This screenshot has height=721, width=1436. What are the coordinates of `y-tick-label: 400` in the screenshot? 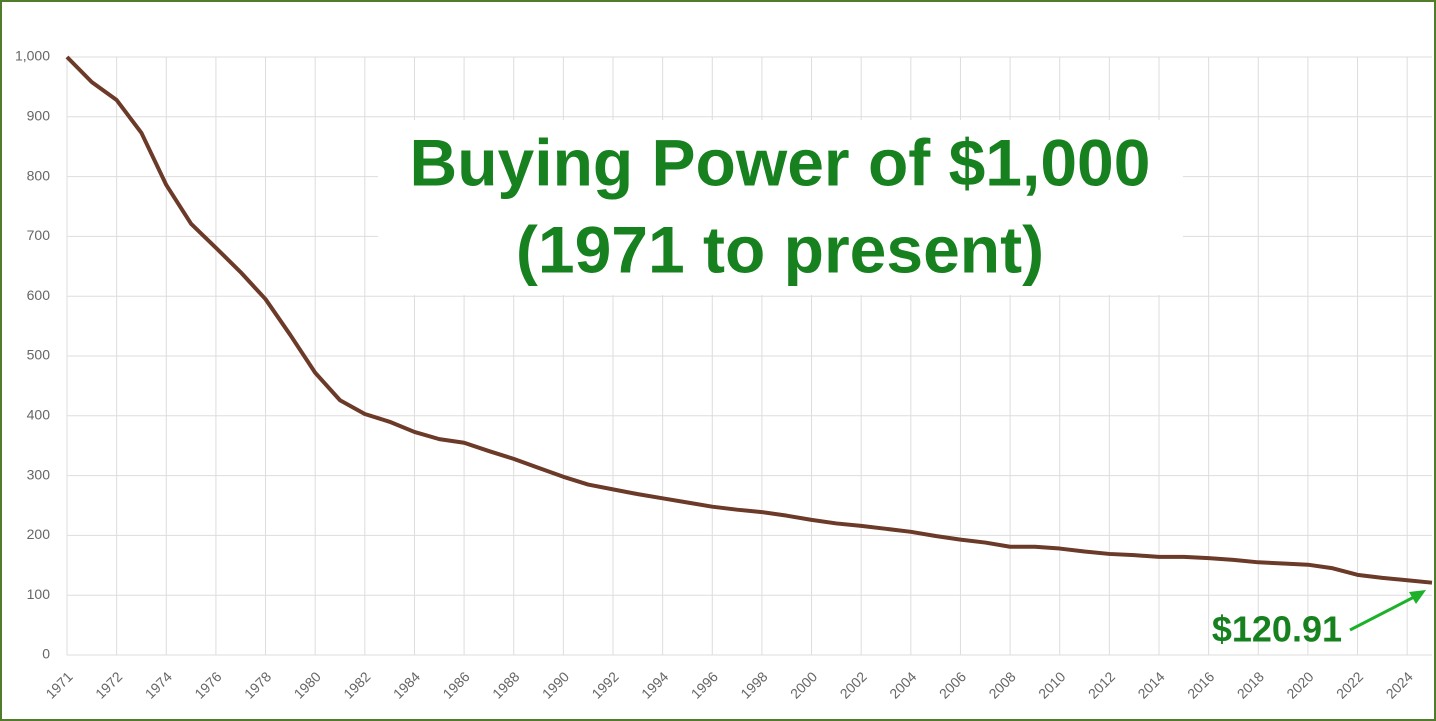 It's located at (39, 415).